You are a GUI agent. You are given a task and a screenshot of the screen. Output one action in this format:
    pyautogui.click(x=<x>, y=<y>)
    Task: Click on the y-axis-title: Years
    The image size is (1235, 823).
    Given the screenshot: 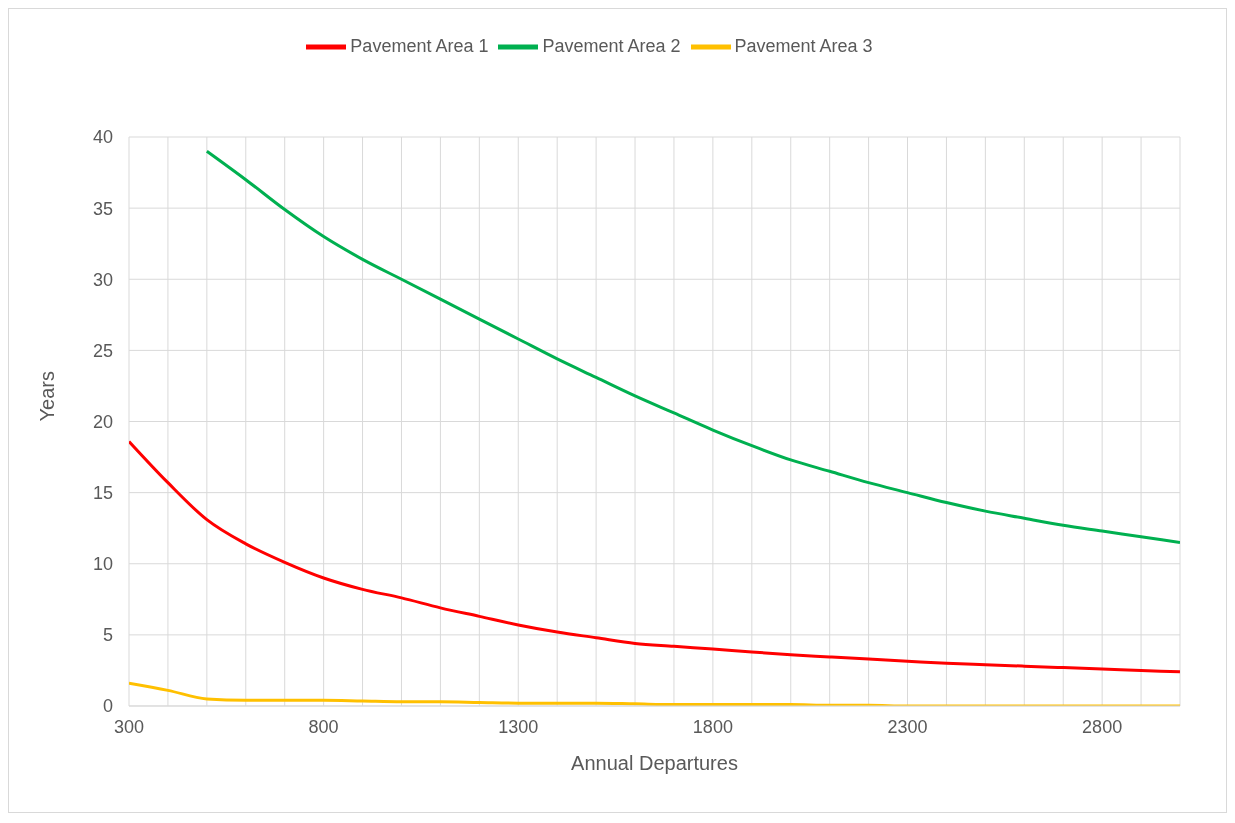 What is the action you would take?
    pyautogui.click(x=47, y=396)
    